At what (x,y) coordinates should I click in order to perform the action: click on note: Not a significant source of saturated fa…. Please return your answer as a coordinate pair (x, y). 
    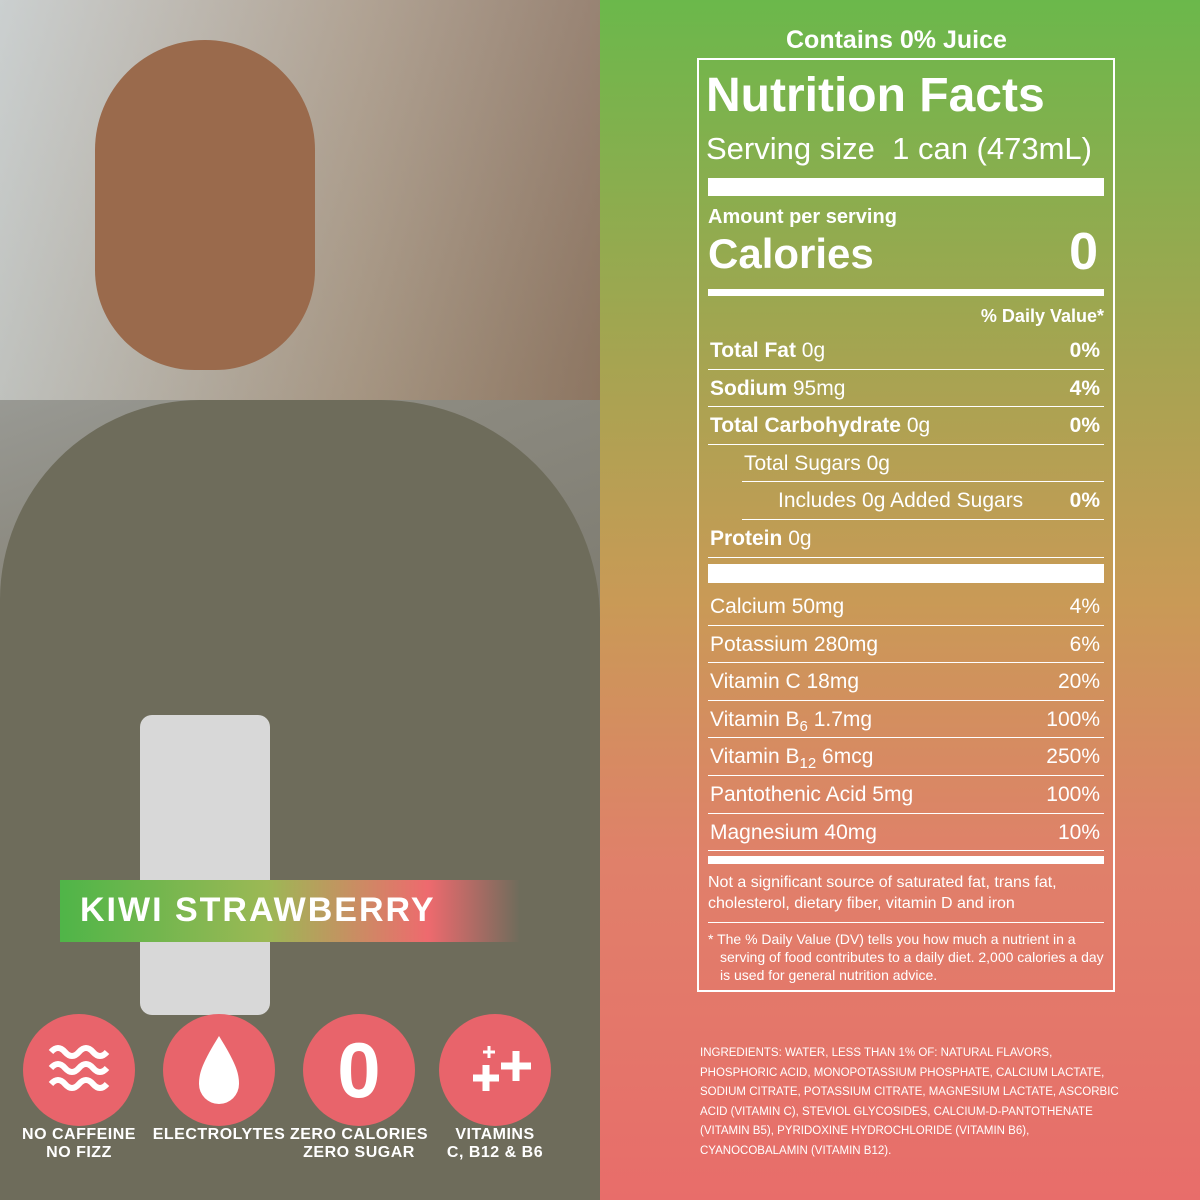
    Looking at the image, I should click on (882, 893).